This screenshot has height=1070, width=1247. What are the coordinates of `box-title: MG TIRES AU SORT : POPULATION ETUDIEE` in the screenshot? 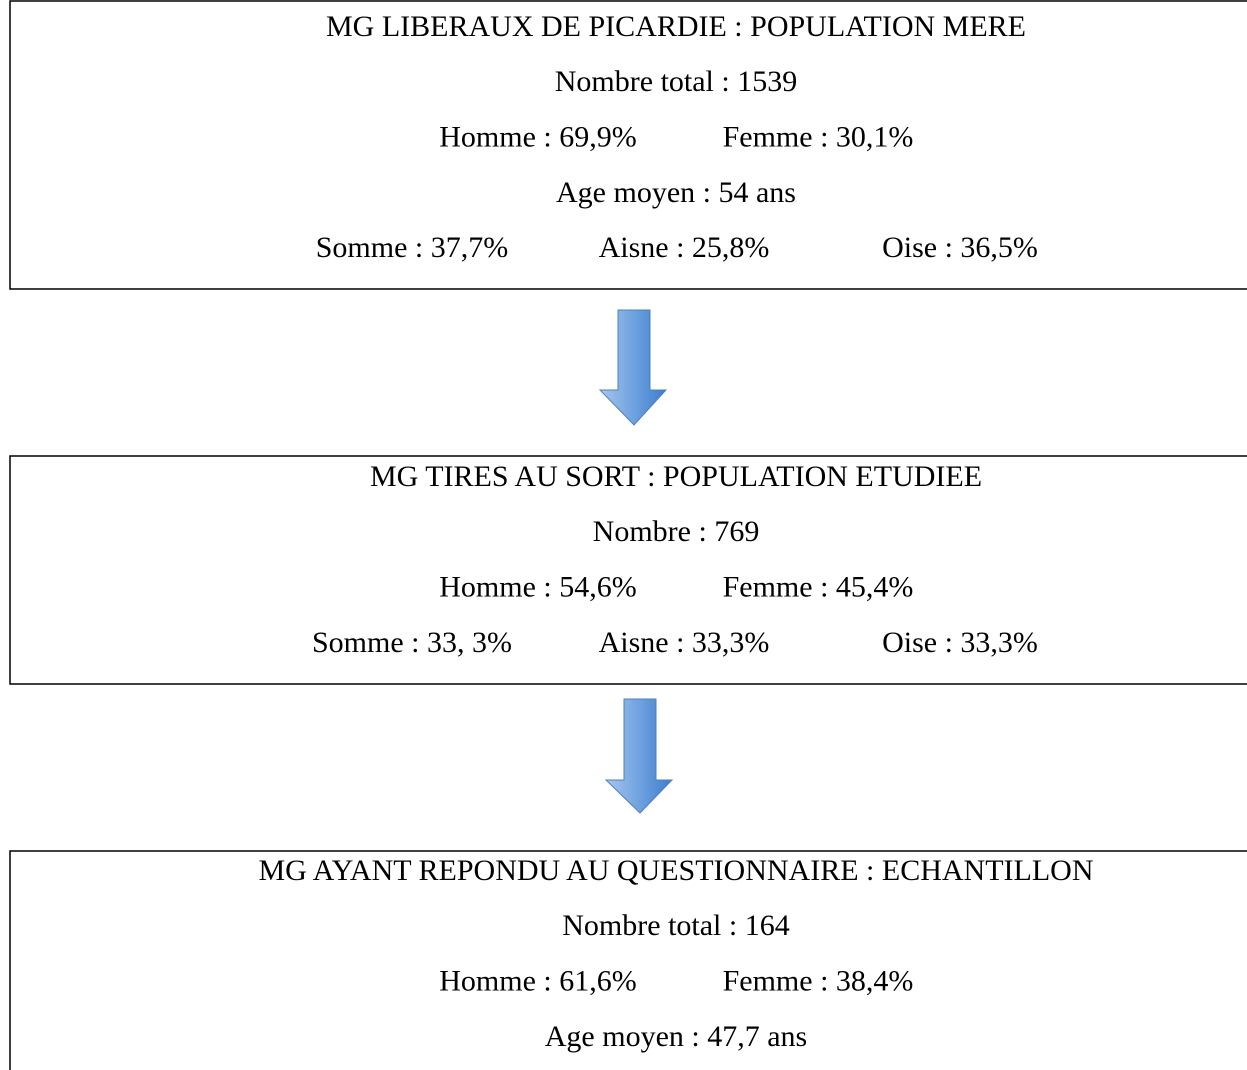 It's located at (676, 476).